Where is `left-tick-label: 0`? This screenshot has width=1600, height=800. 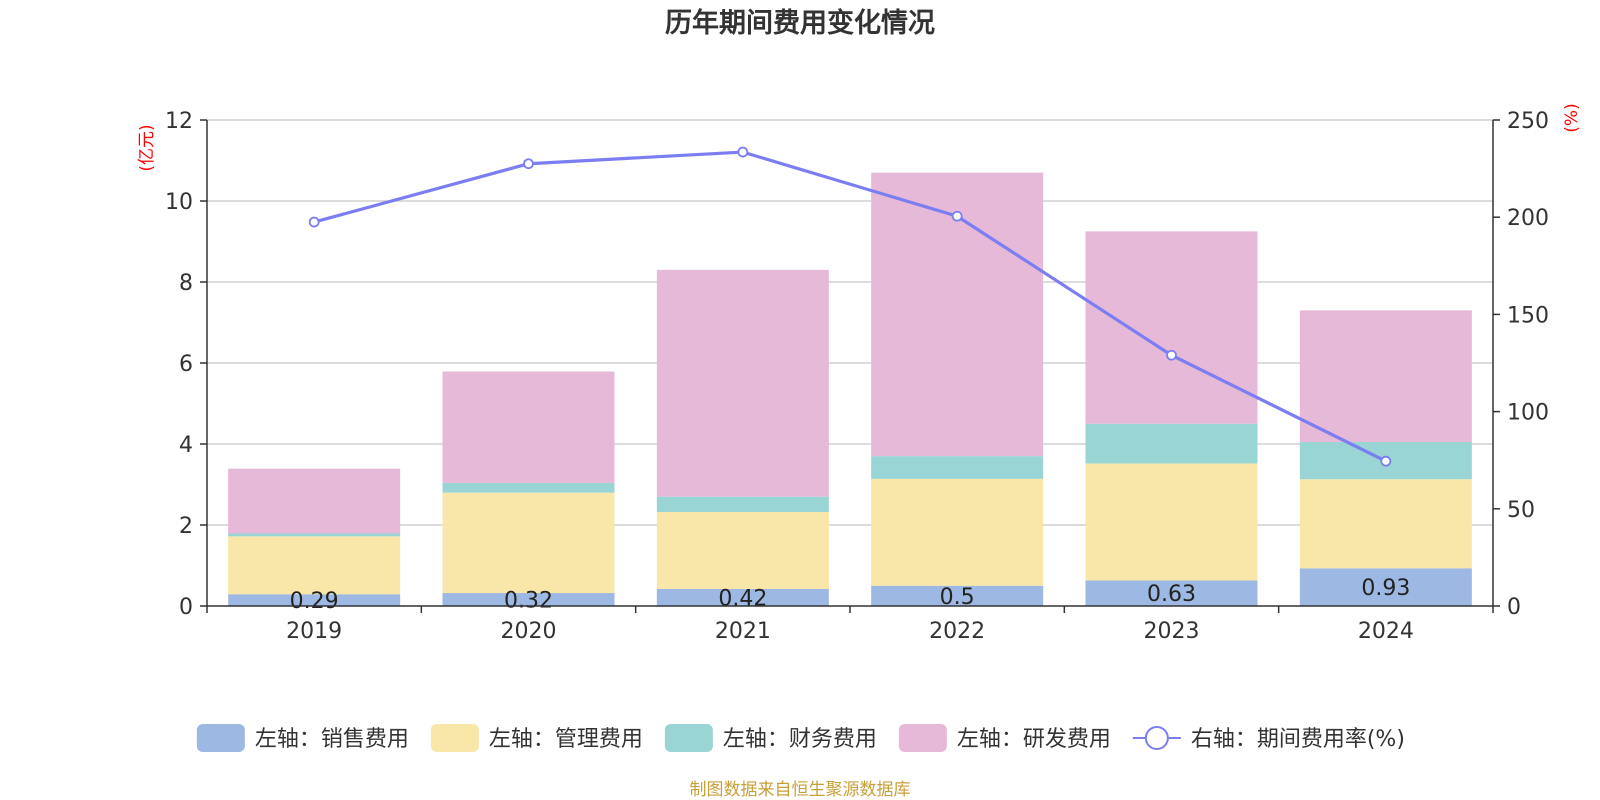
left-tick-label: 0 is located at coordinates (186, 607).